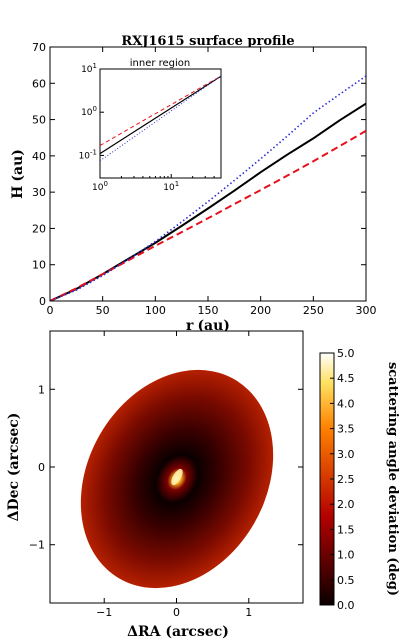 The image size is (407, 641). I want to click on colorbar-tick-label: 4.0, so click(346, 403).